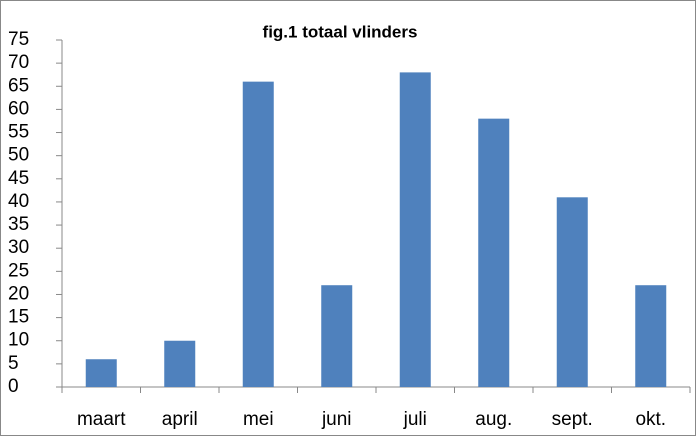 This screenshot has width=697, height=442. Describe the element at coordinates (13, 363) in the screenshot. I see `y-tick-label: 5` at that location.